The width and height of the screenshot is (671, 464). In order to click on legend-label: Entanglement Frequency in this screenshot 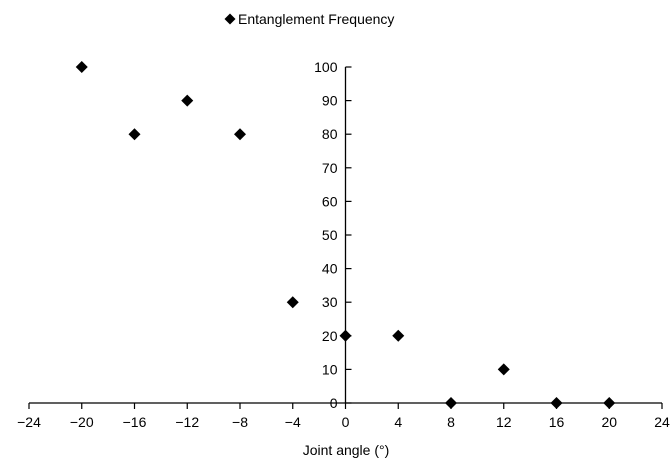, I will do `click(316, 19)`.